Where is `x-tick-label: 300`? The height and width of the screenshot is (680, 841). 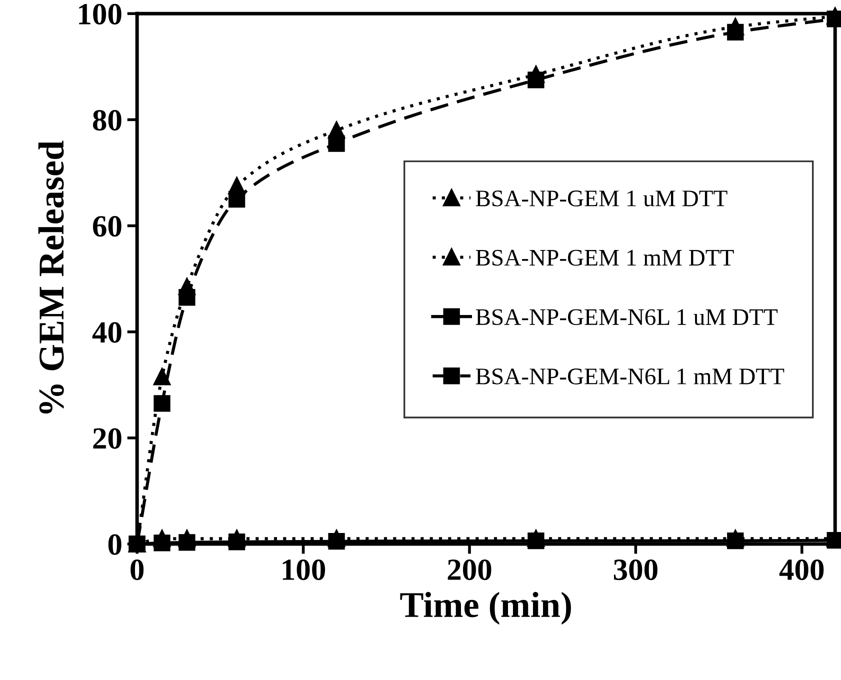
x-tick-label: 300 is located at coordinates (636, 569).